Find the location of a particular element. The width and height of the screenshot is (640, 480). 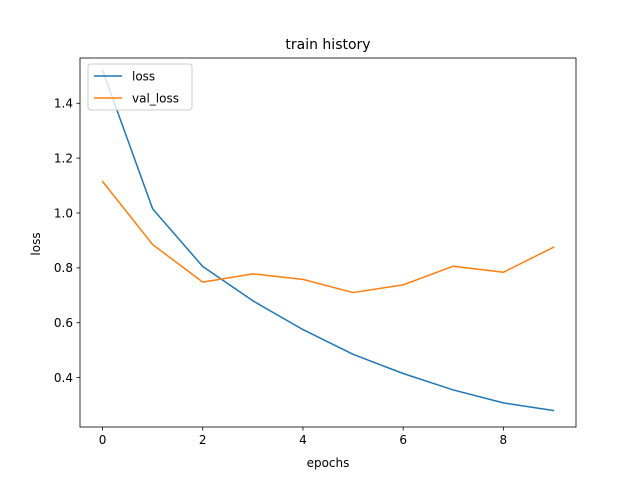

x-axis-label: epochs is located at coordinates (328, 463).